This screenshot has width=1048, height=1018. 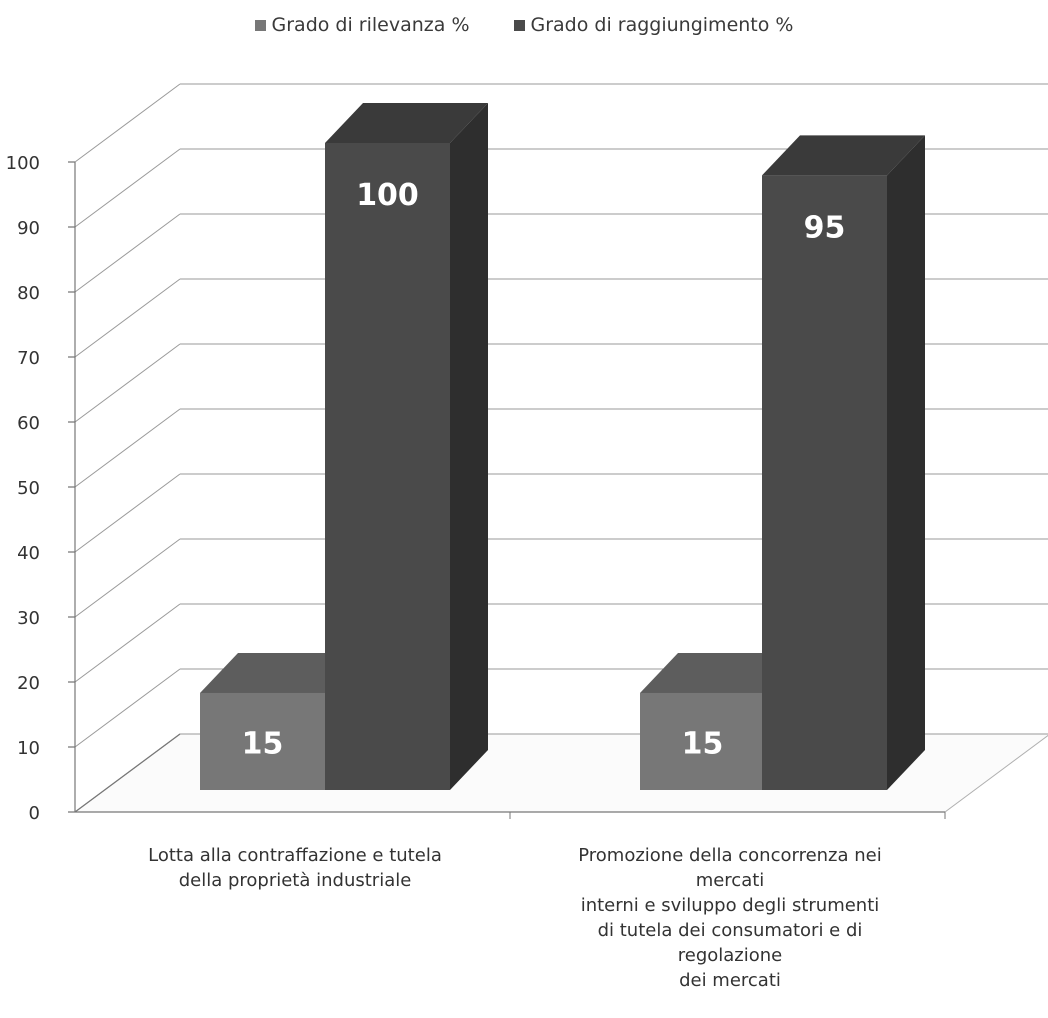 What do you see at coordinates (469, 446) in the screenshot?
I see `bar-side-c0-s1` at bounding box center [469, 446].